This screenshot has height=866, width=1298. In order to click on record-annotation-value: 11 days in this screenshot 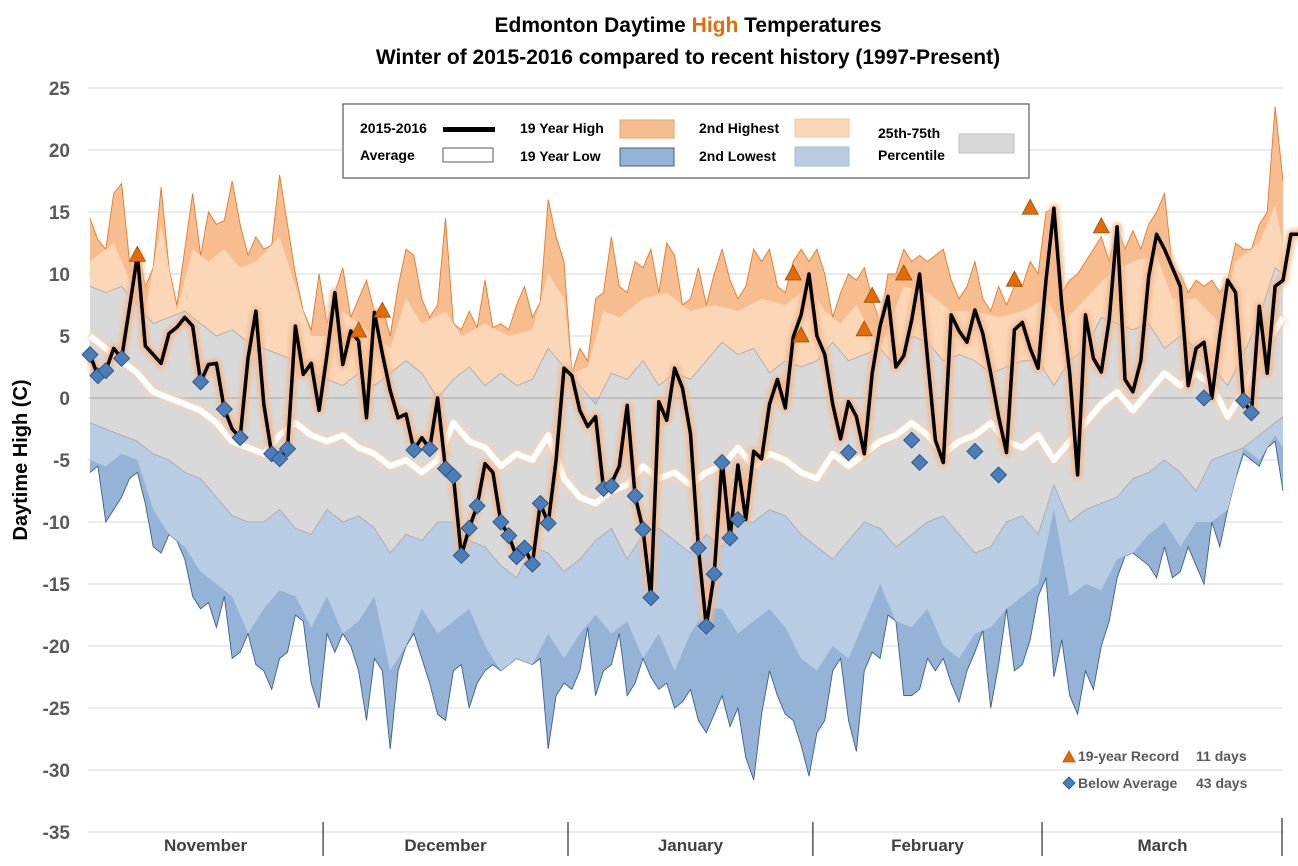, I will do `click(1221, 756)`.